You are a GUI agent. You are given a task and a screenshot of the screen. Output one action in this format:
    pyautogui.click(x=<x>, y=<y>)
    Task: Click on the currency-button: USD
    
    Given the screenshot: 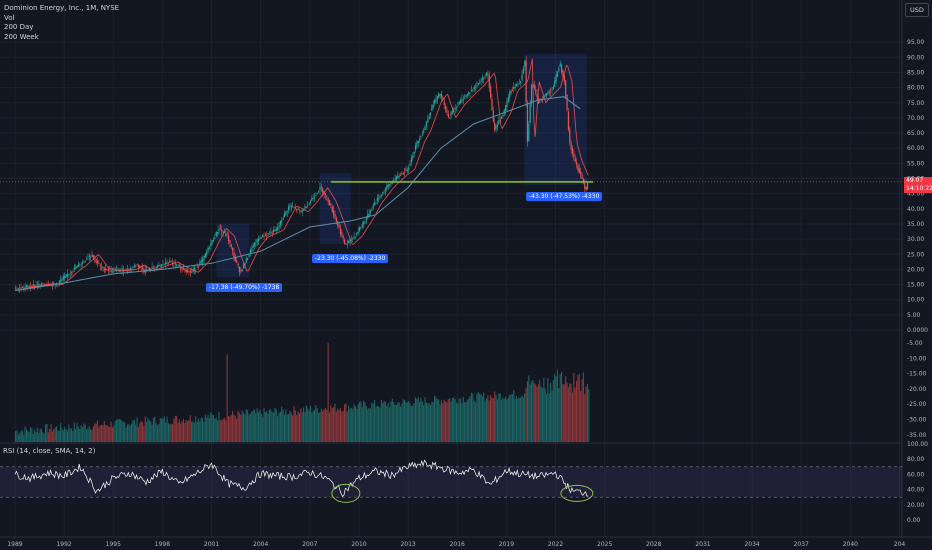 What is the action you would take?
    pyautogui.click(x=917, y=10)
    